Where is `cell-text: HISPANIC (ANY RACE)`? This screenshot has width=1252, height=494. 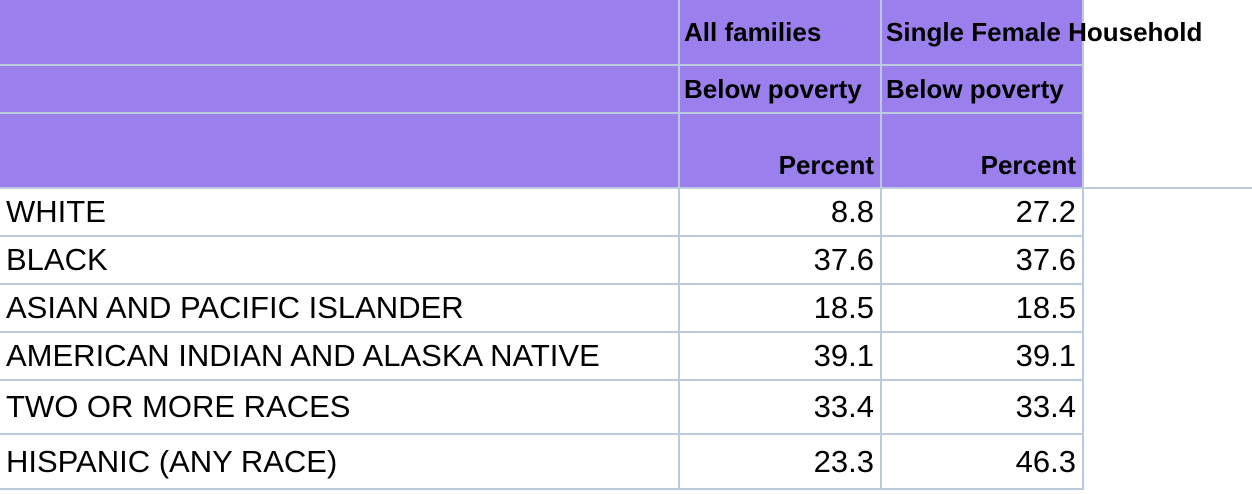
cell-text: HISPANIC (ANY RACE) is located at coordinates (172, 461).